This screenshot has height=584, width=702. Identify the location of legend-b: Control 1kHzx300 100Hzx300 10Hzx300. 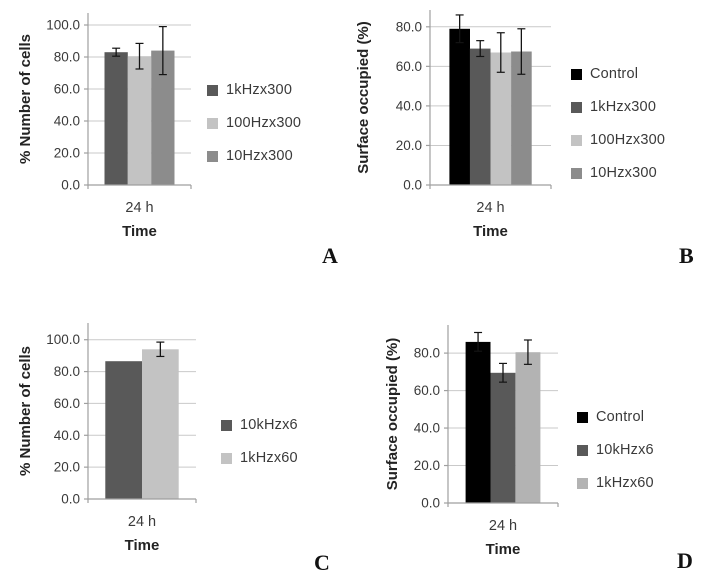
(618, 123).